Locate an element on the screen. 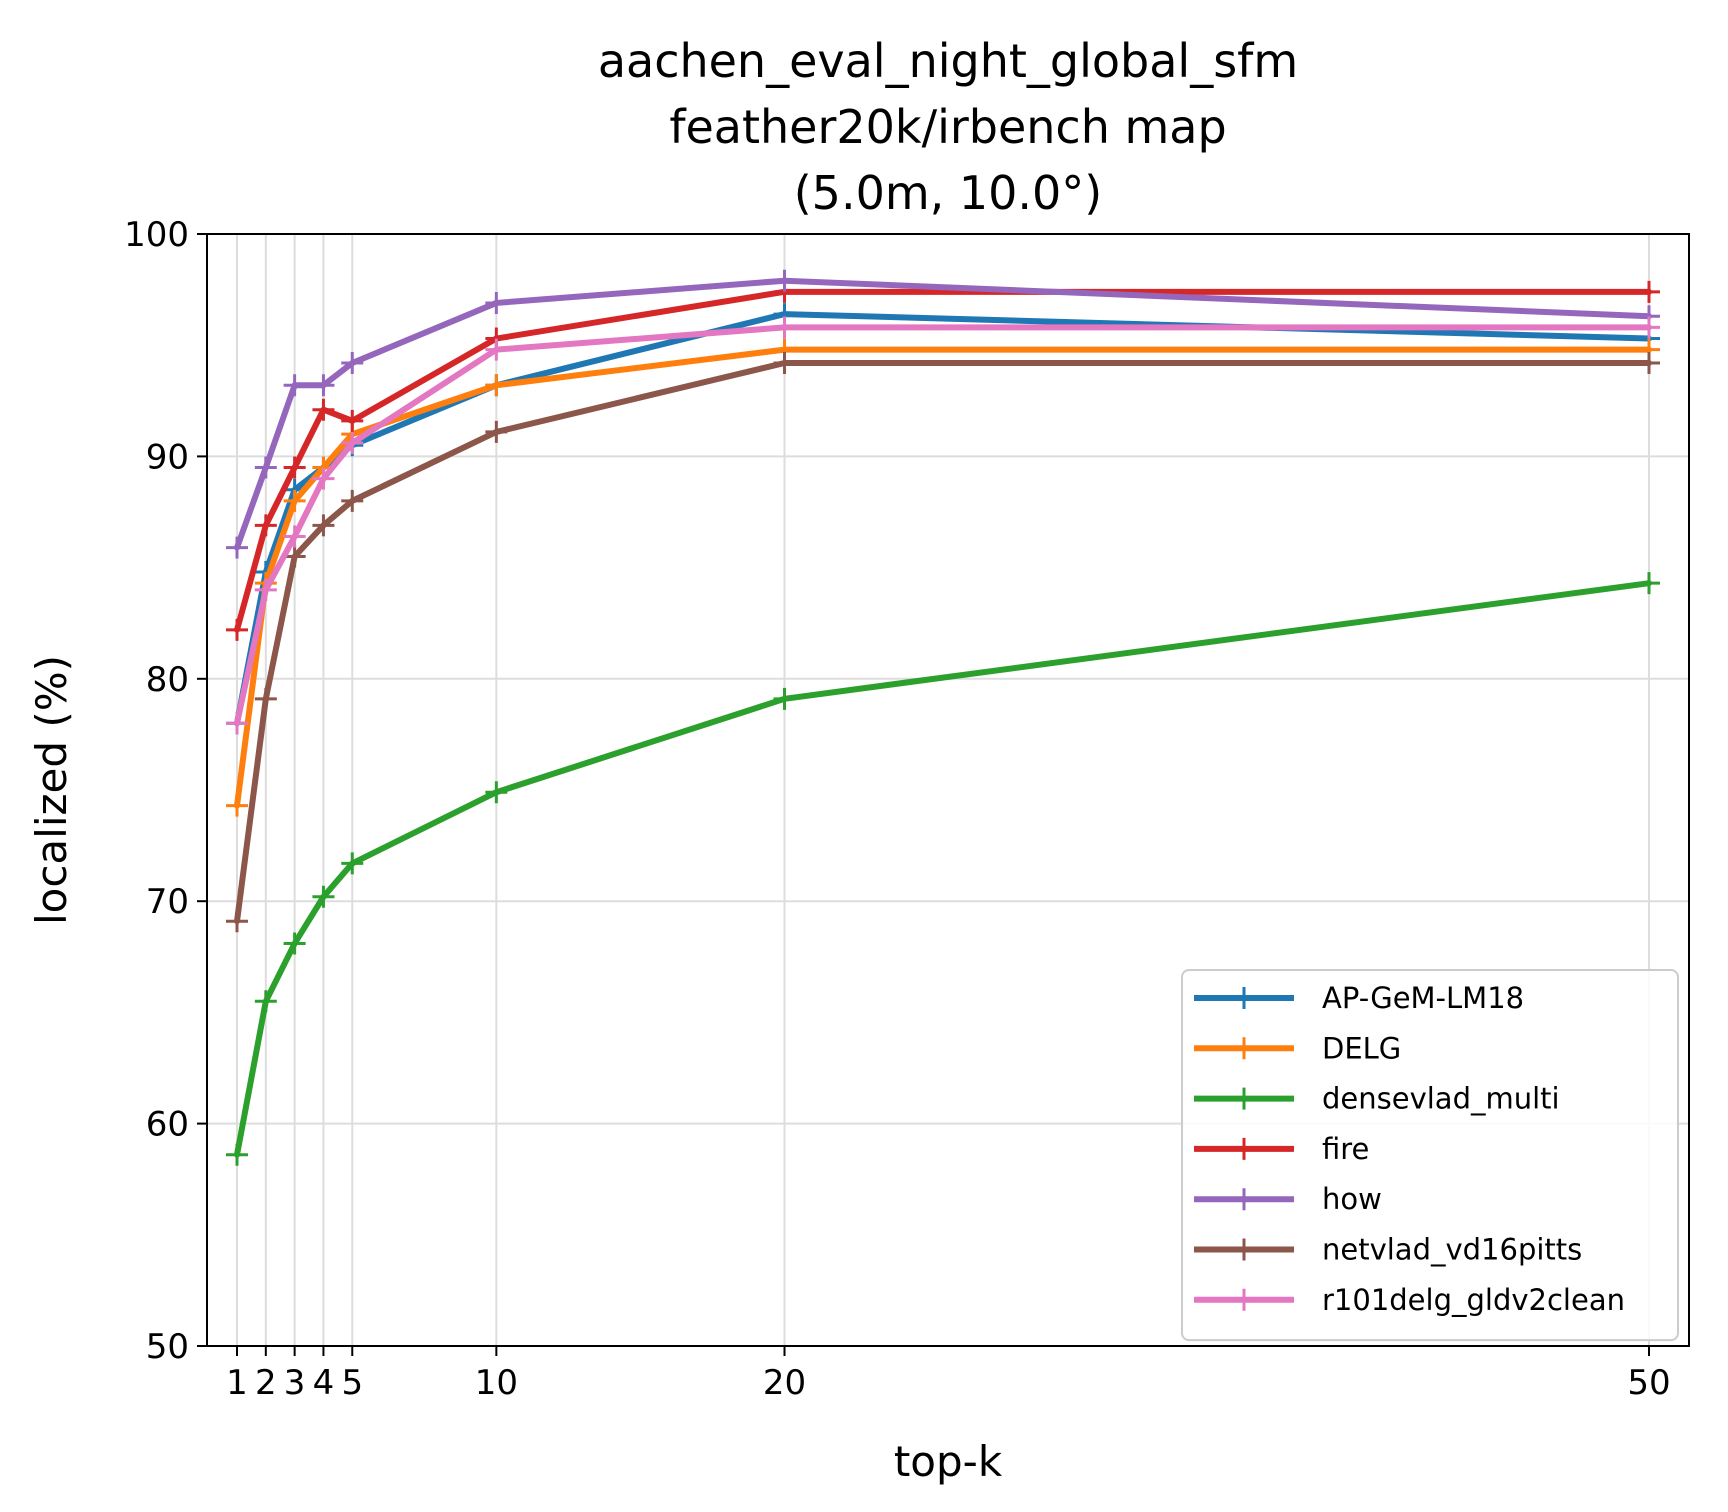 The width and height of the screenshot is (1728, 1512). series-line is located at coordinates (943, 414).